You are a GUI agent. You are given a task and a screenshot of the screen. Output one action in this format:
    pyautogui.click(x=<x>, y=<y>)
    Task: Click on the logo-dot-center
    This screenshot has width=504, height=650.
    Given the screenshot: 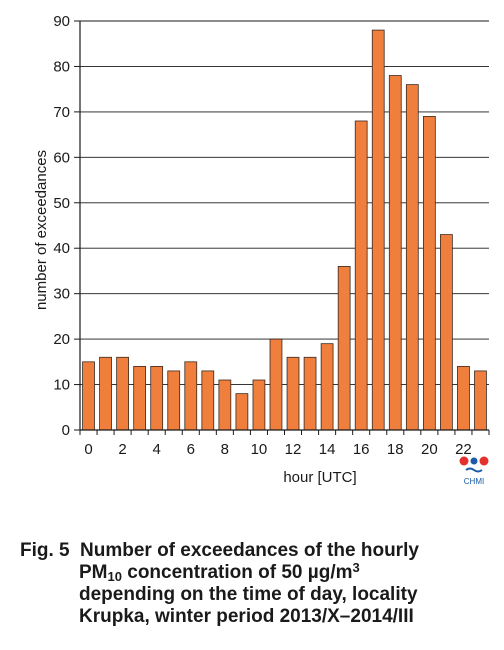 What is the action you would take?
    pyautogui.click(x=474, y=461)
    